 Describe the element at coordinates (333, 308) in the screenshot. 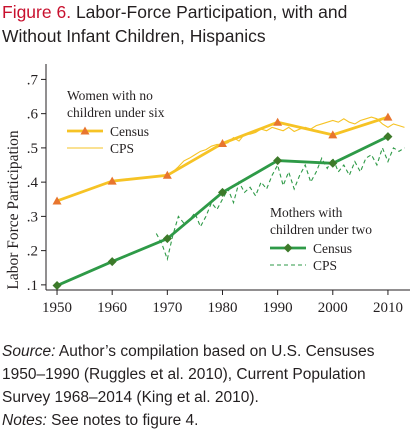

I see `x-tick-label: 2000` at that location.